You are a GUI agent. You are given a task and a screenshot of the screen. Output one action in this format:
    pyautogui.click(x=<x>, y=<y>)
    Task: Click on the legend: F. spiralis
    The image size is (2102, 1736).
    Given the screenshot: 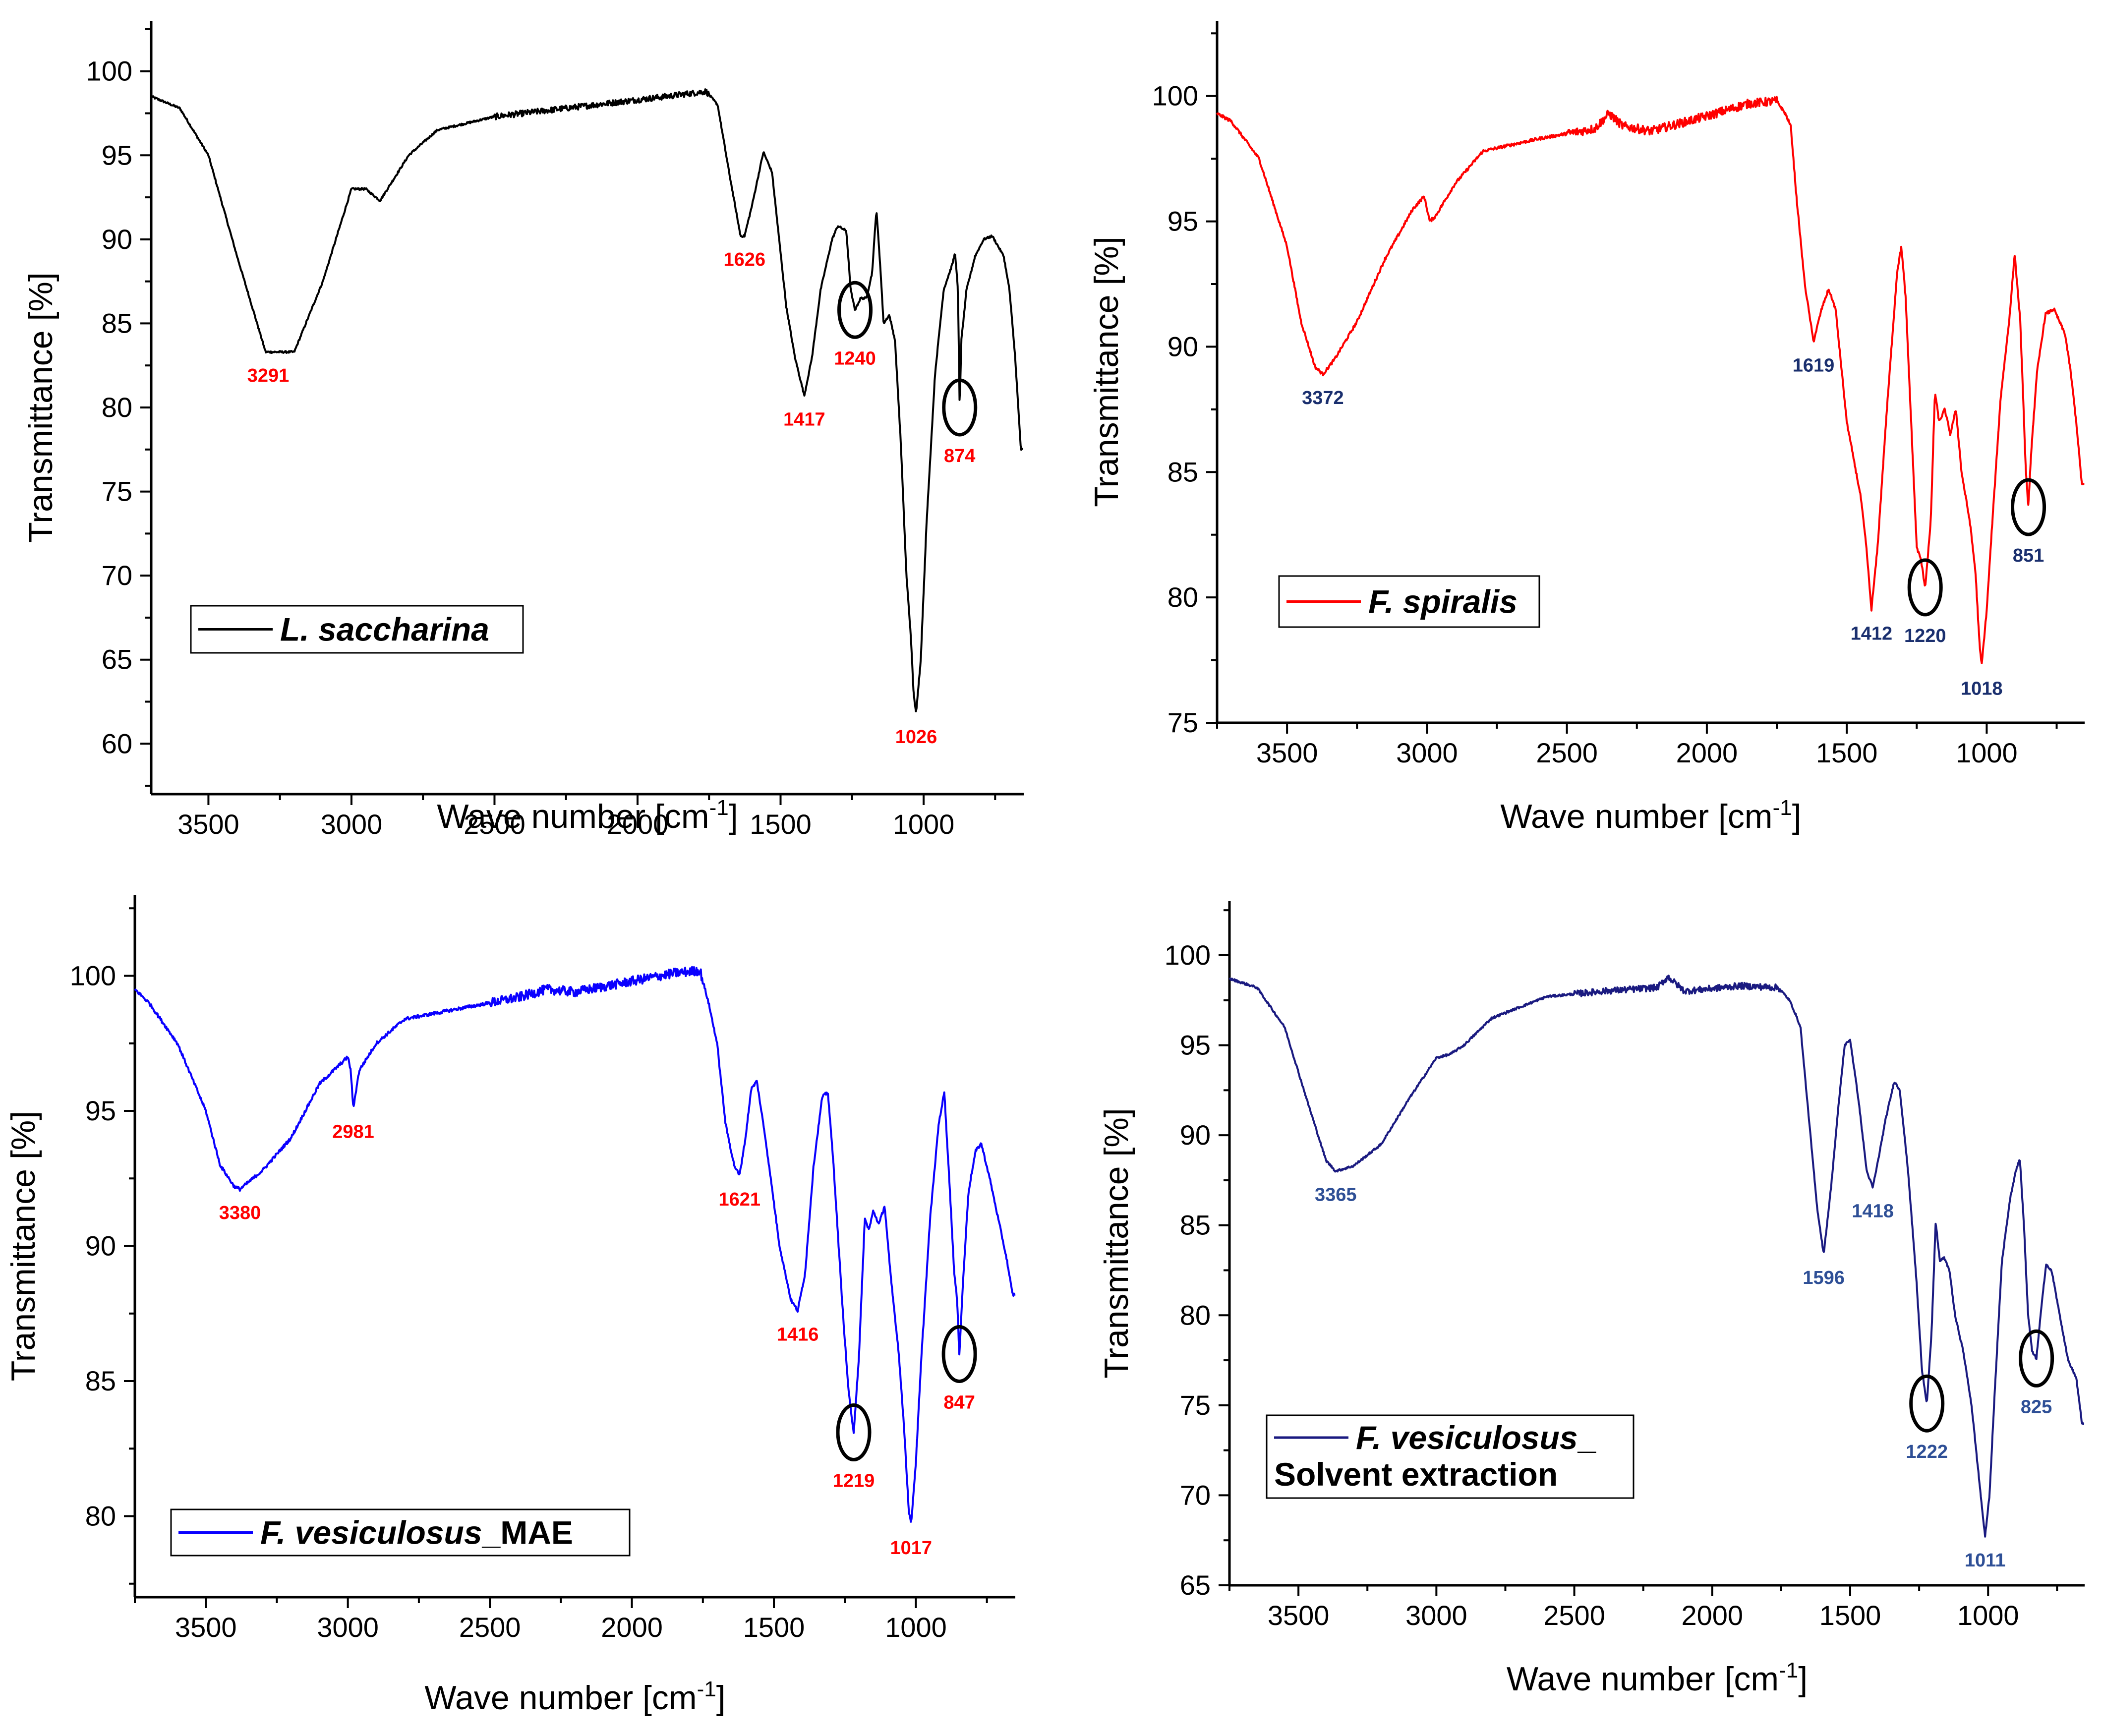 What is the action you would take?
    pyautogui.click(x=1409, y=601)
    